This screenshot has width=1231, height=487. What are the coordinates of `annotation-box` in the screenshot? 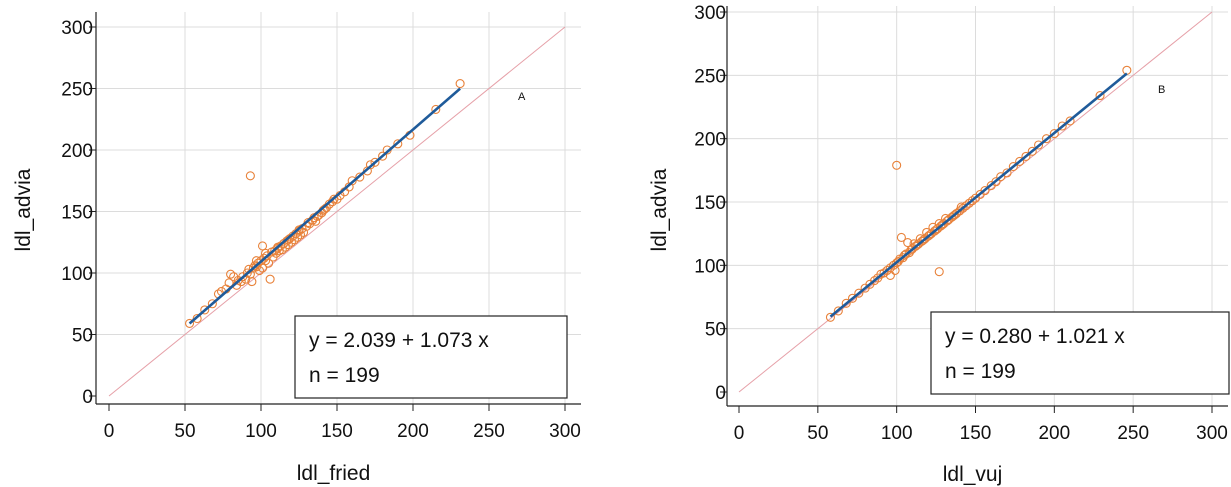 It's located at (431, 357).